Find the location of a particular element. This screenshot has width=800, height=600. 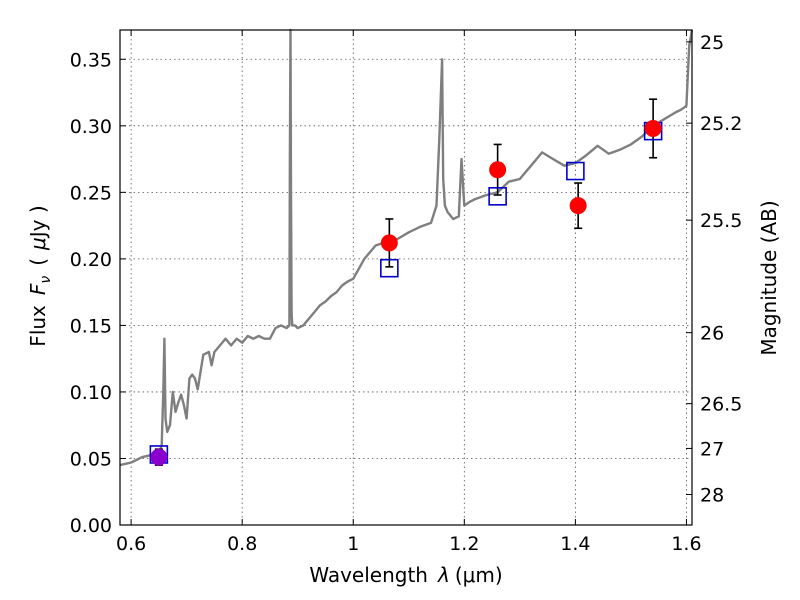

y-tick-label: 0.10 is located at coordinates (91, 393).